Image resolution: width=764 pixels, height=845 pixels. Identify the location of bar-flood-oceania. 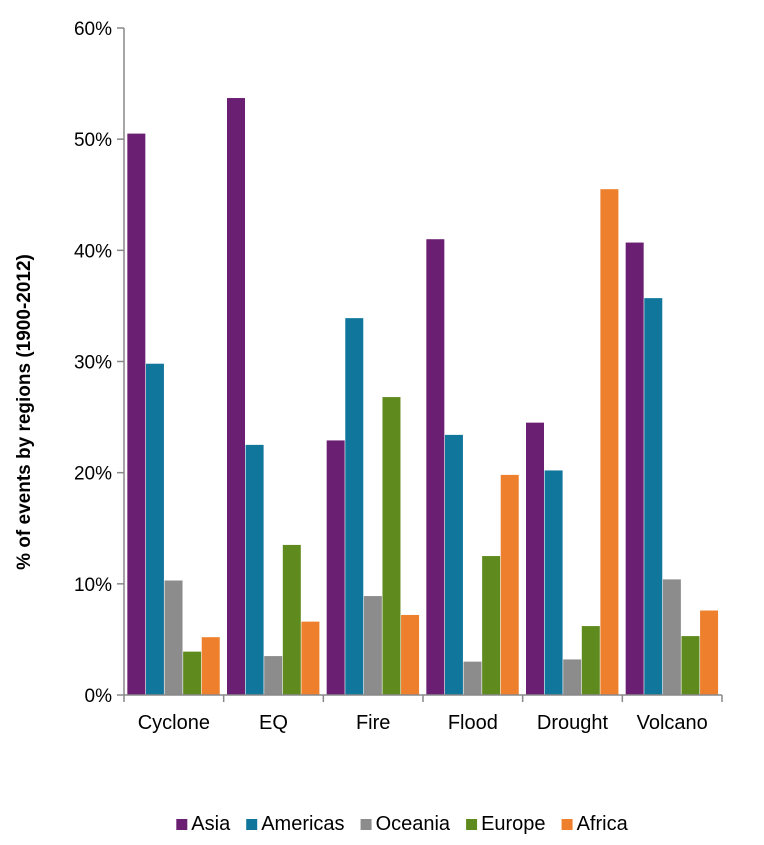
(472, 678).